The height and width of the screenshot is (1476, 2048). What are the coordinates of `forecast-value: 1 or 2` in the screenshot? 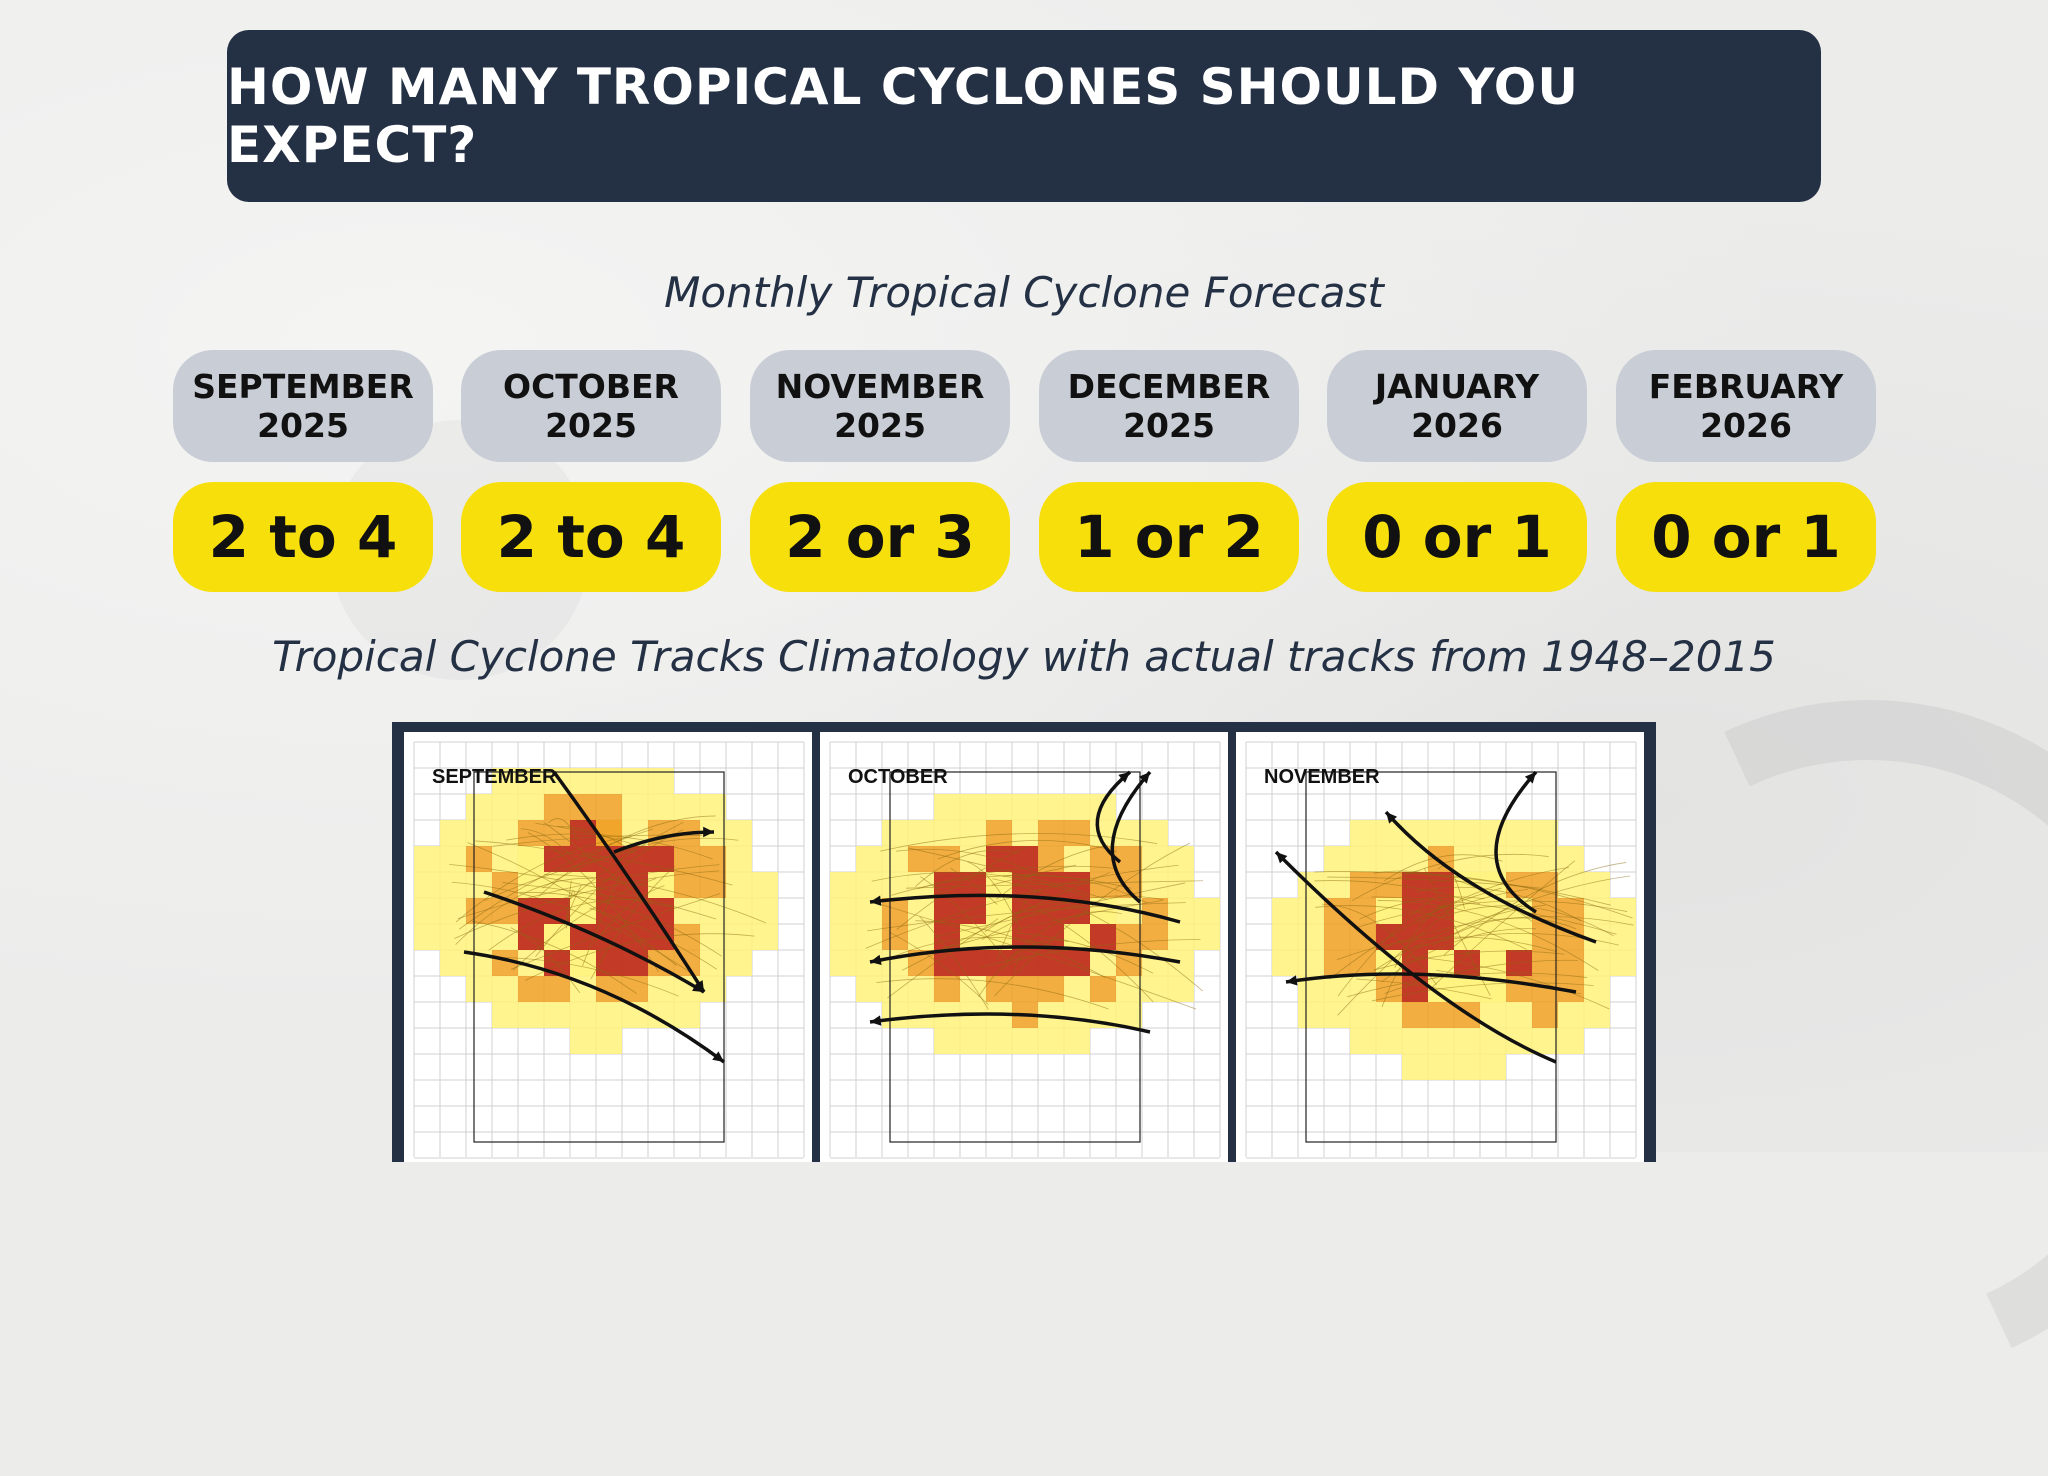 It's located at (1169, 537).